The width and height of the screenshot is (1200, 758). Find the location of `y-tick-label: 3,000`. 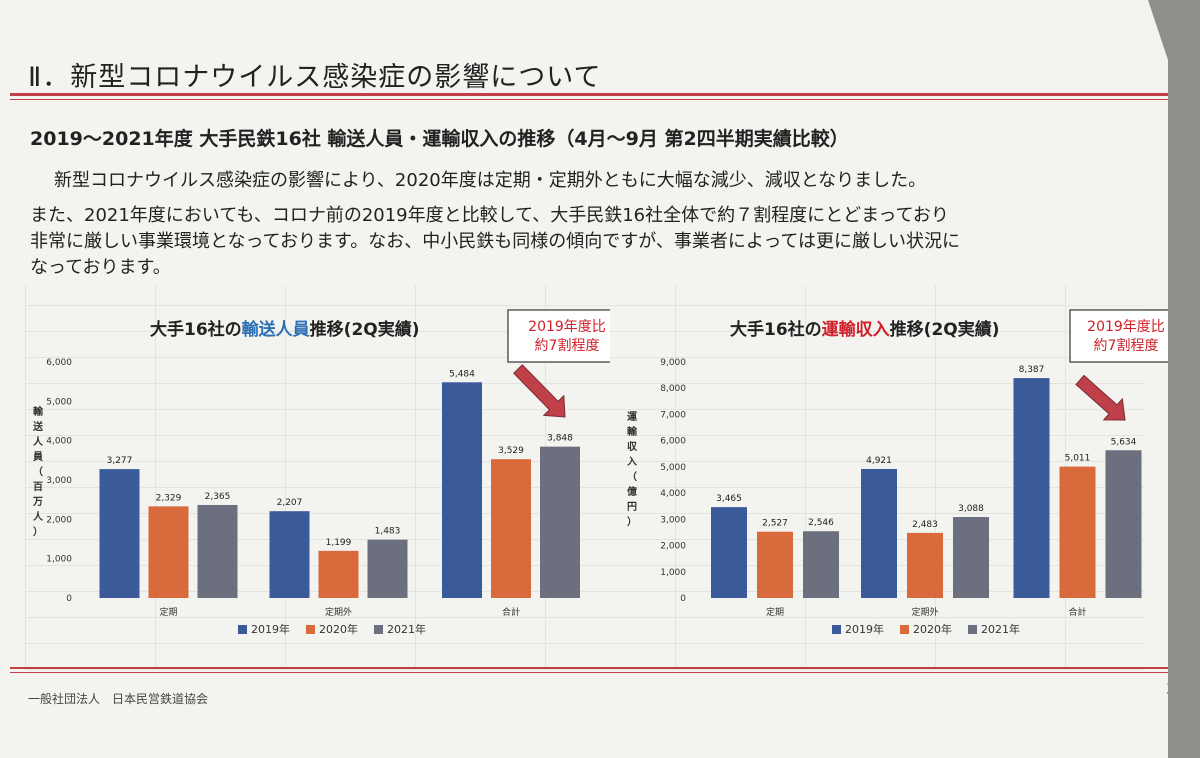

y-tick-label: 3,000 is located at coordinates (59, 481).